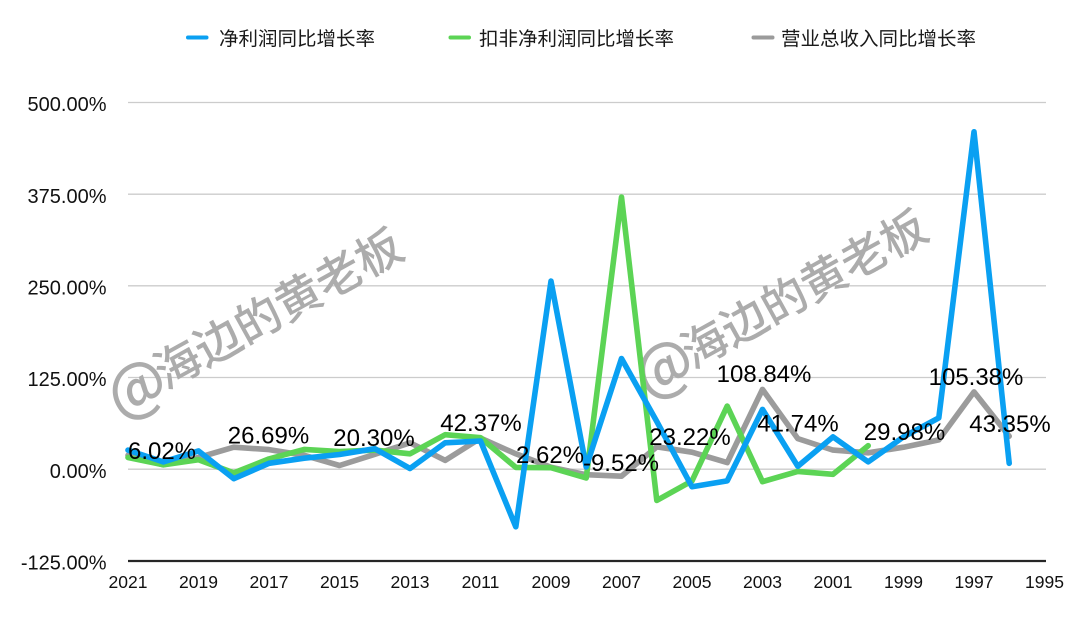 The width and height of the screenshot is (1080, 620). I want to click on svg-text: 43.35%, so click(1009, 424).